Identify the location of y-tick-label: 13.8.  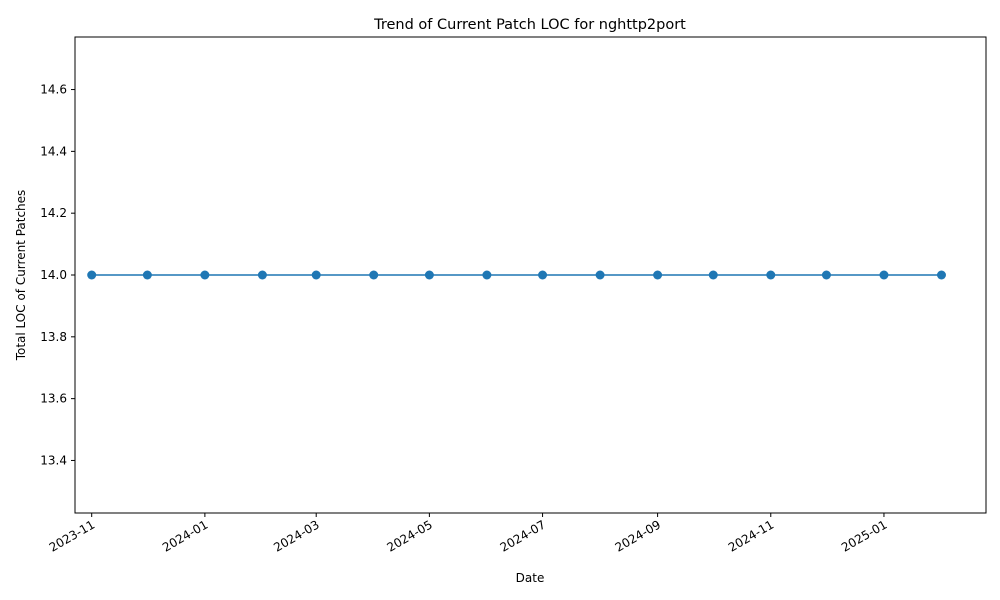
(53, 337).